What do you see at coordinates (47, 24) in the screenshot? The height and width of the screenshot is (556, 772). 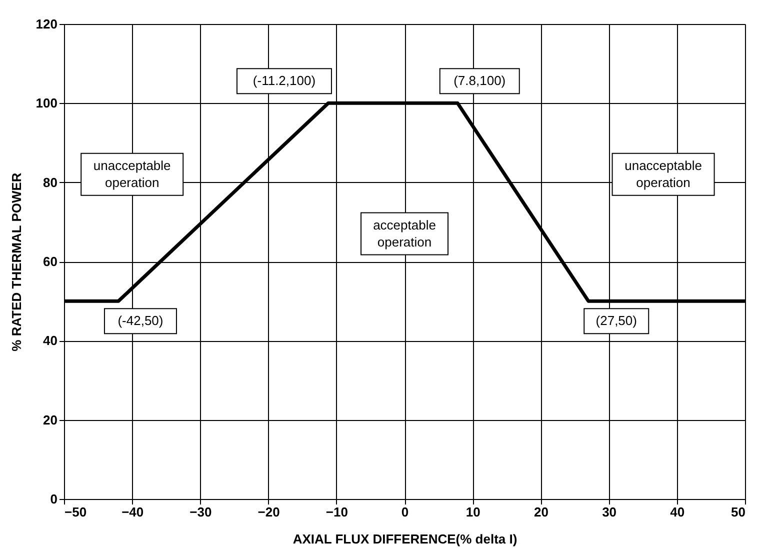 I see `y-tick-label: 120` at bounding box center [47, 24].